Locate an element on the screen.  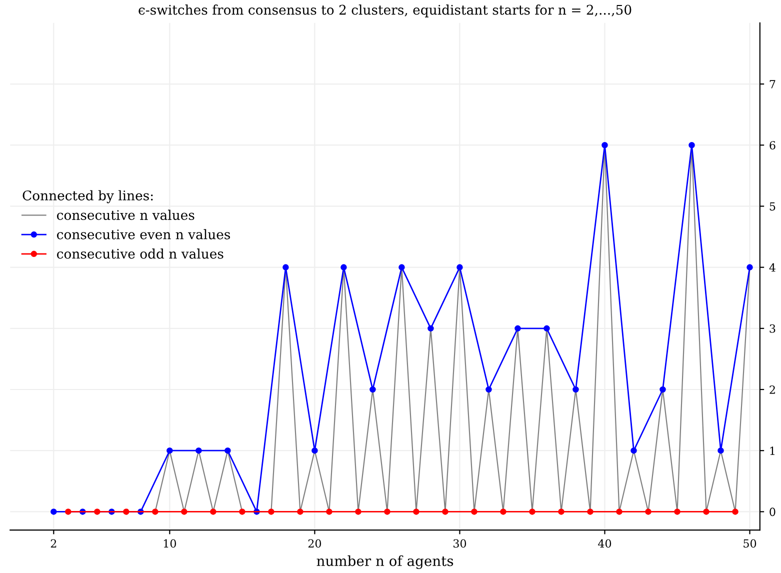
legend-label: consecutive odd n values is located at coordinates (140, 253).